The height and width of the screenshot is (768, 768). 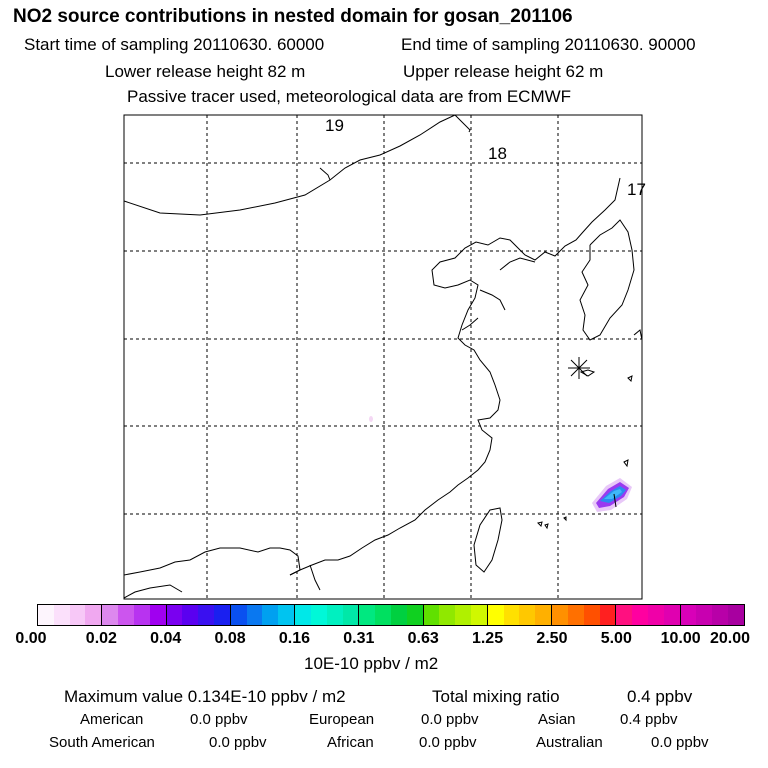 What do you see at coordinates (497, 153) in the screenshot?
I see `trajectory-label: 18` at bounding box center [497, 153].